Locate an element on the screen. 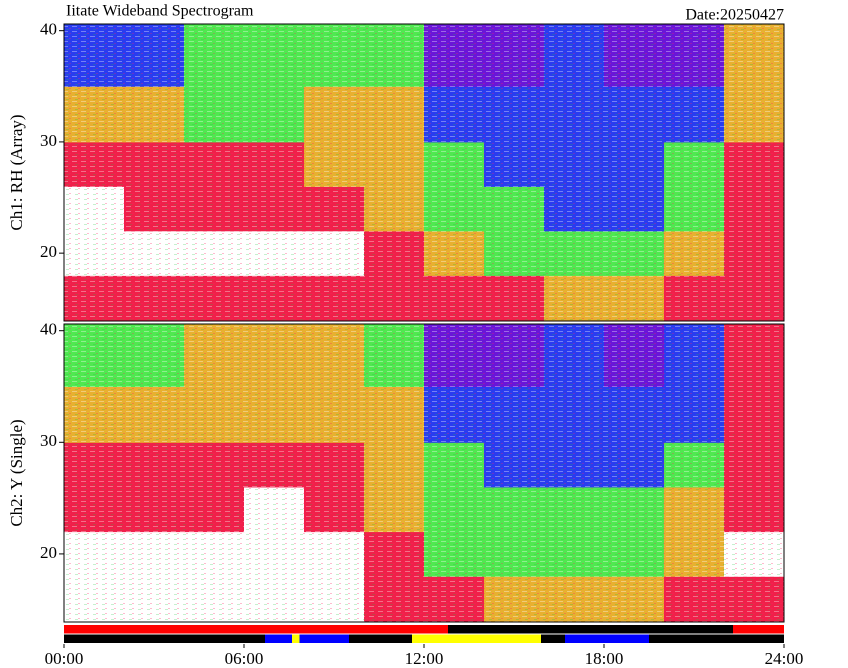  y-axis-label: Ch1: RH (Array) is located at coordinates (16, 172).